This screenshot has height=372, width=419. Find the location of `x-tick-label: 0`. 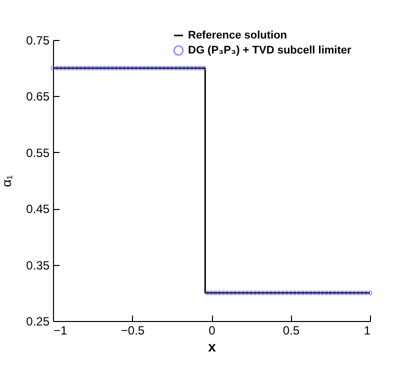

x-tick-label: 0 is located at coordinates (212, 331).